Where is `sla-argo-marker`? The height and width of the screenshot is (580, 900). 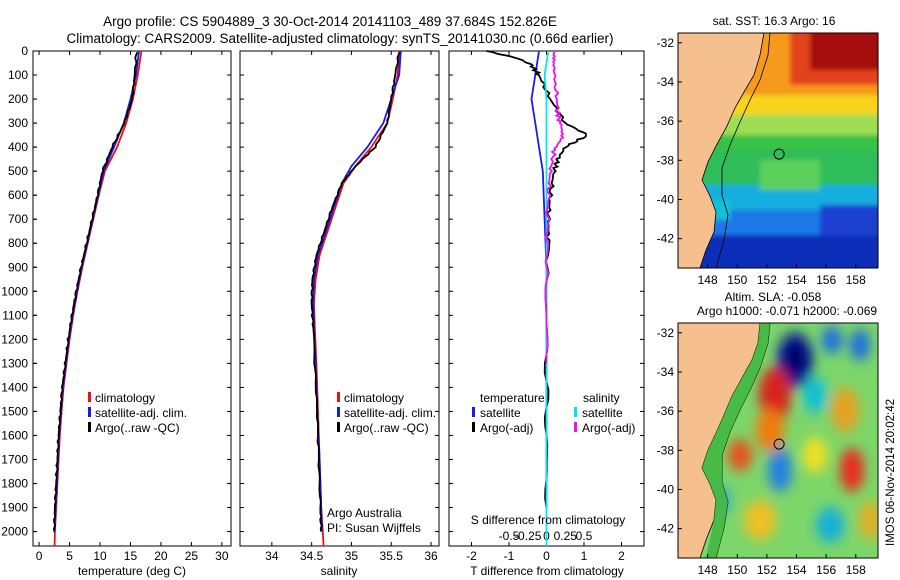
sla-argo-marker is located at coordinates (779, 444).